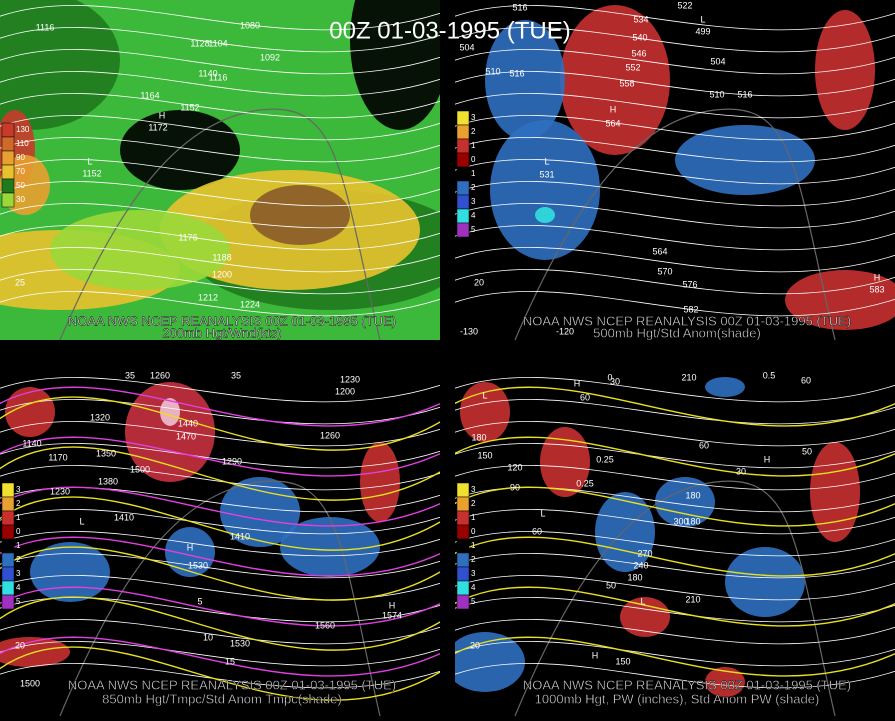  What do you see at coordinates (240, 643) in the screenshot?
I see `contour-label: 1530` at bounding box center [240, 643].